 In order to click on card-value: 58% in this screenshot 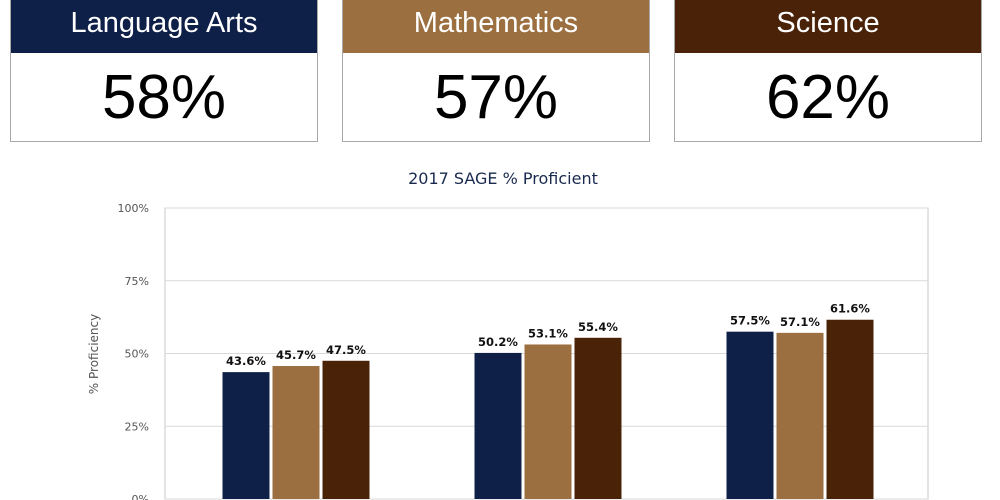, I will do `click(164, 97)`.